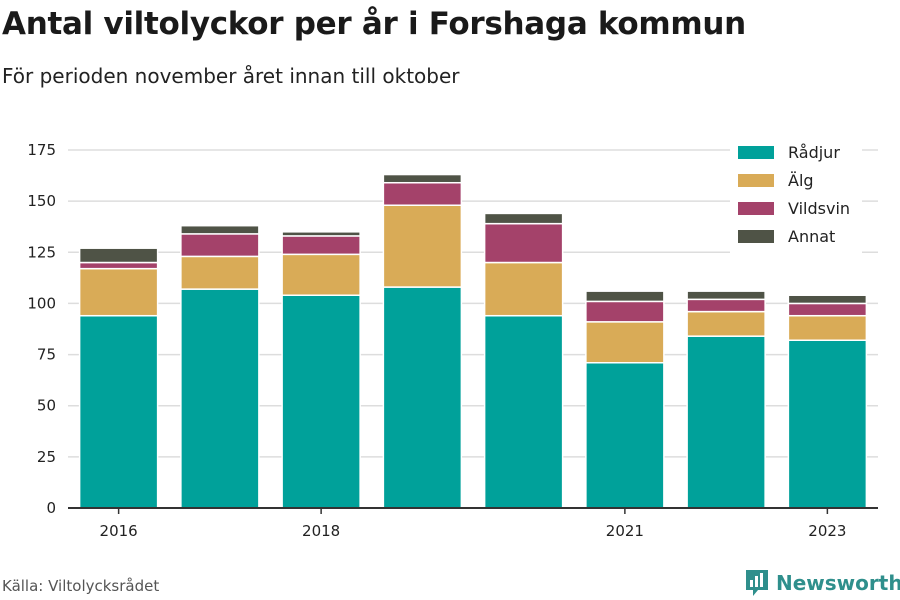 This screenshot has width=900, height=600. I want to click on y-tick-label: 125, so click(41, 252).